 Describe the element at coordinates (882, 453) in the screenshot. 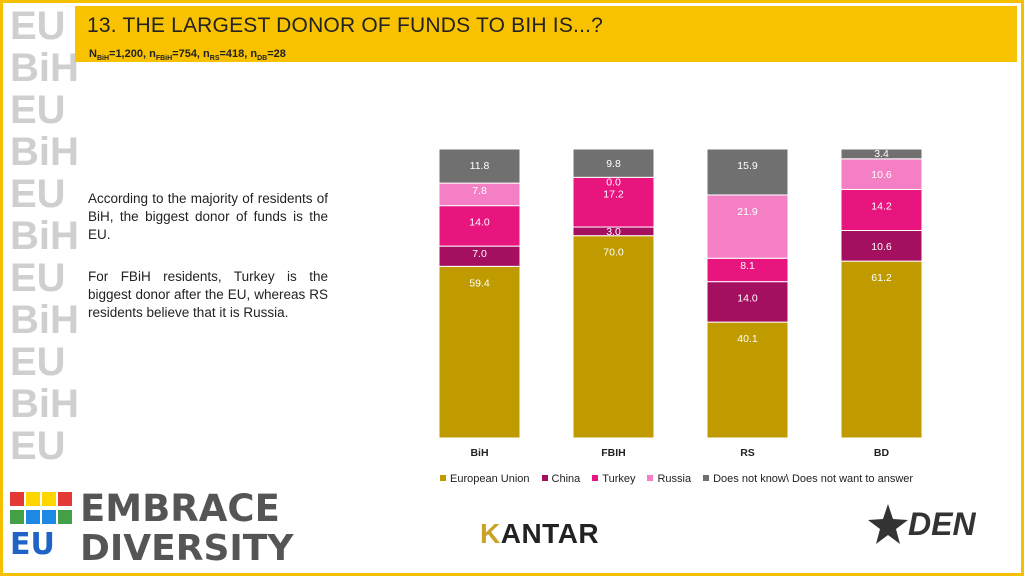

I see `category-label: BD` at that location.